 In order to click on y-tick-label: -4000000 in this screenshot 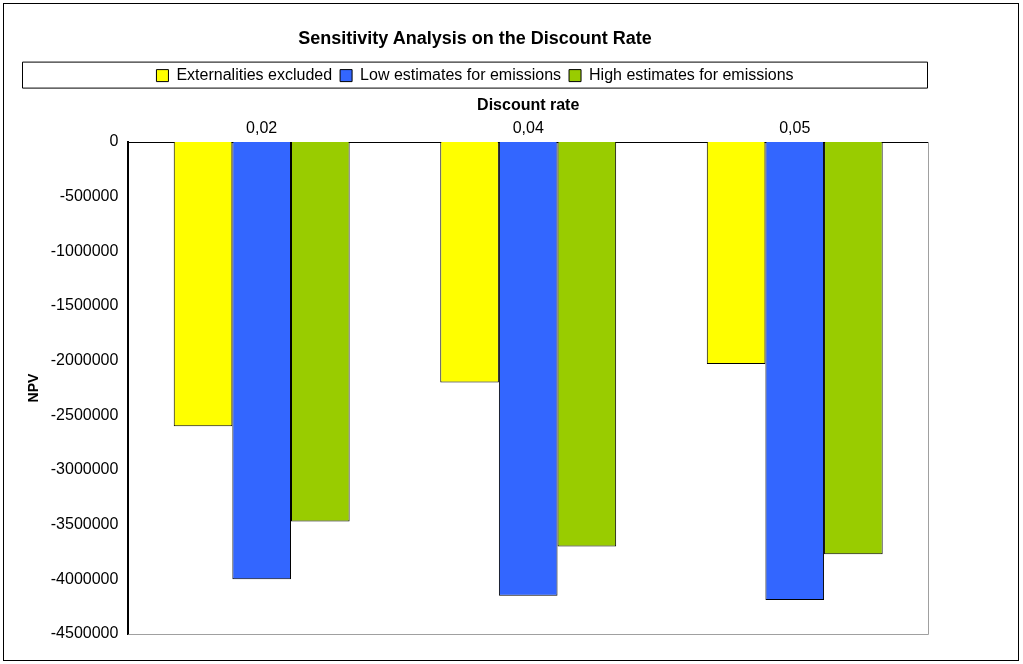, I will do `click(84, 578)`.